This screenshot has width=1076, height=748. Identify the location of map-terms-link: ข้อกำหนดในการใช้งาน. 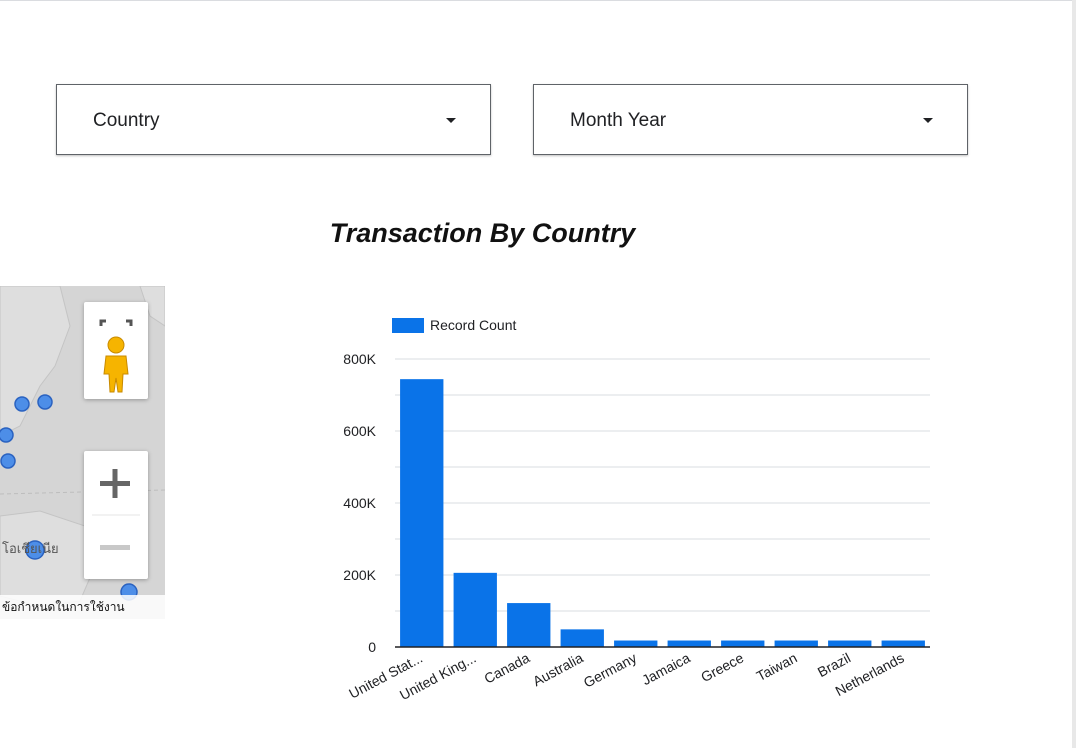
(82, 607).